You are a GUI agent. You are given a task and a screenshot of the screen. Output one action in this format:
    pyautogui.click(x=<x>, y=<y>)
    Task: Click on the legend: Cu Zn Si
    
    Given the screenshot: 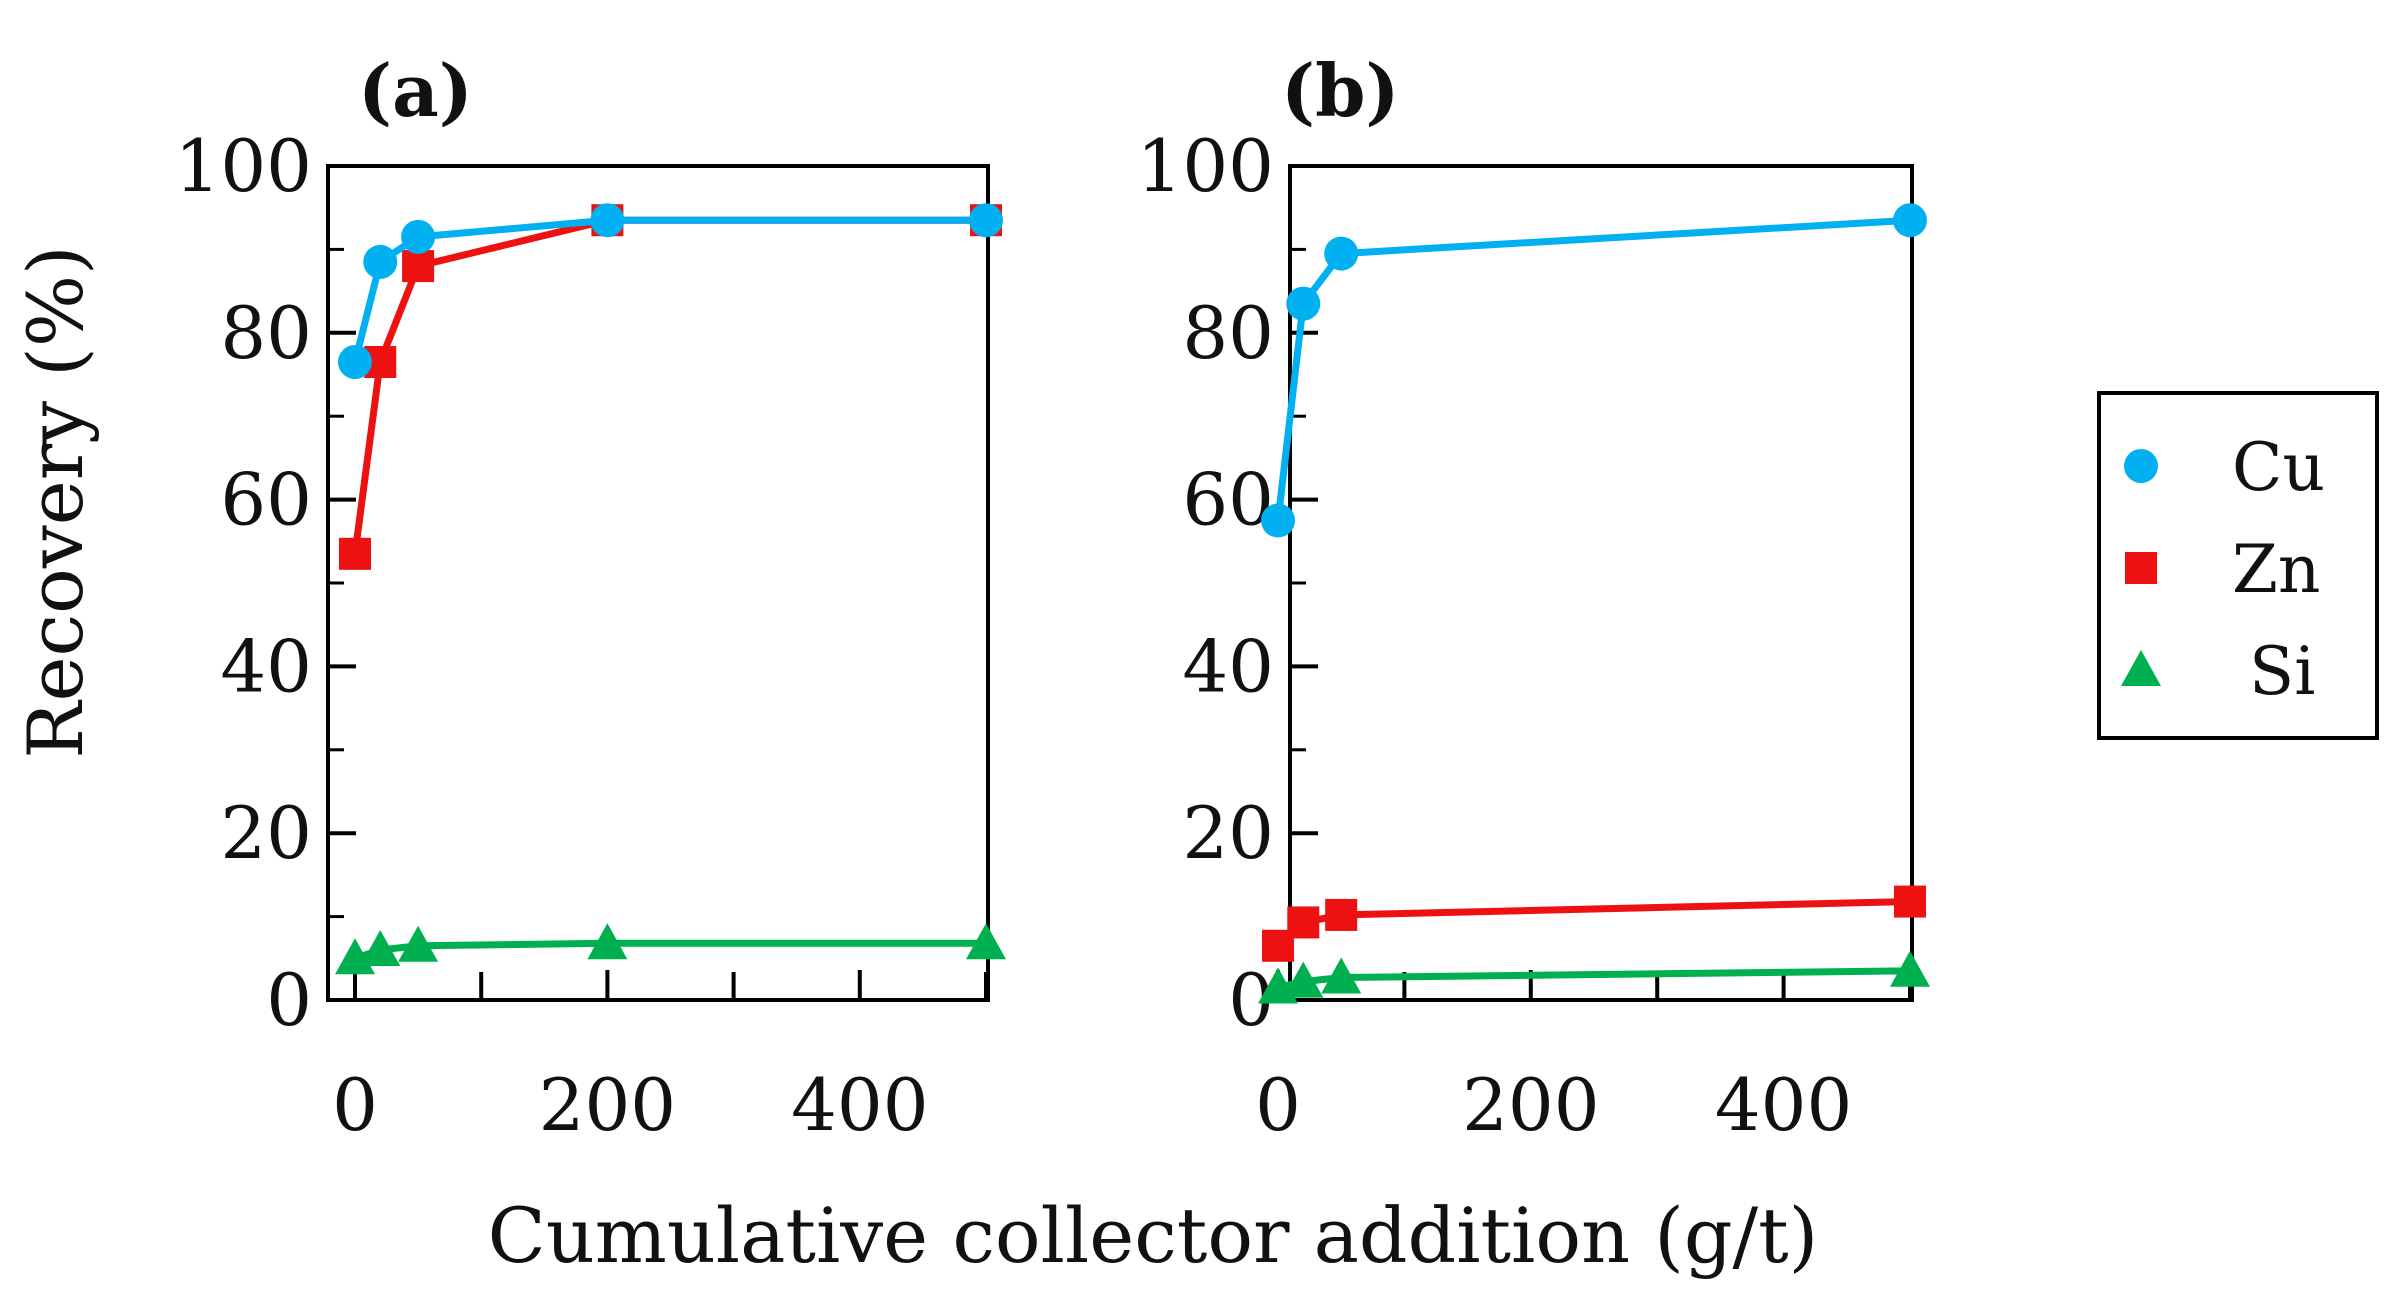 What is the action you would take?
    pyautogui.click(x=2238, y=565)
    